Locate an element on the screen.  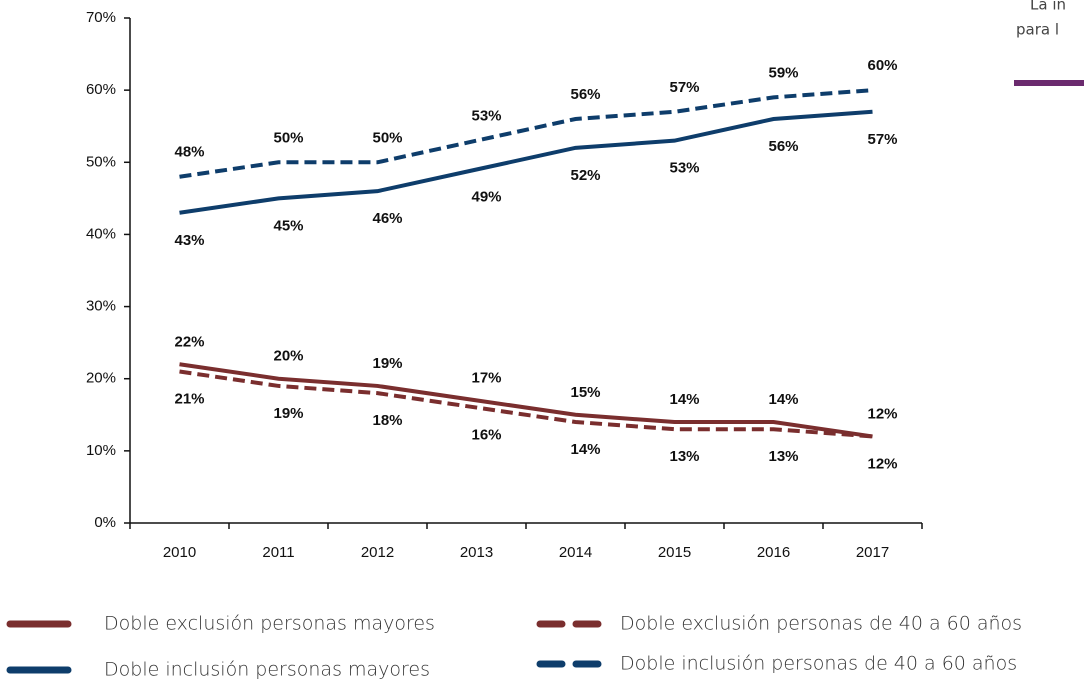
data-label: 20% is located at coordinates (288, 356).